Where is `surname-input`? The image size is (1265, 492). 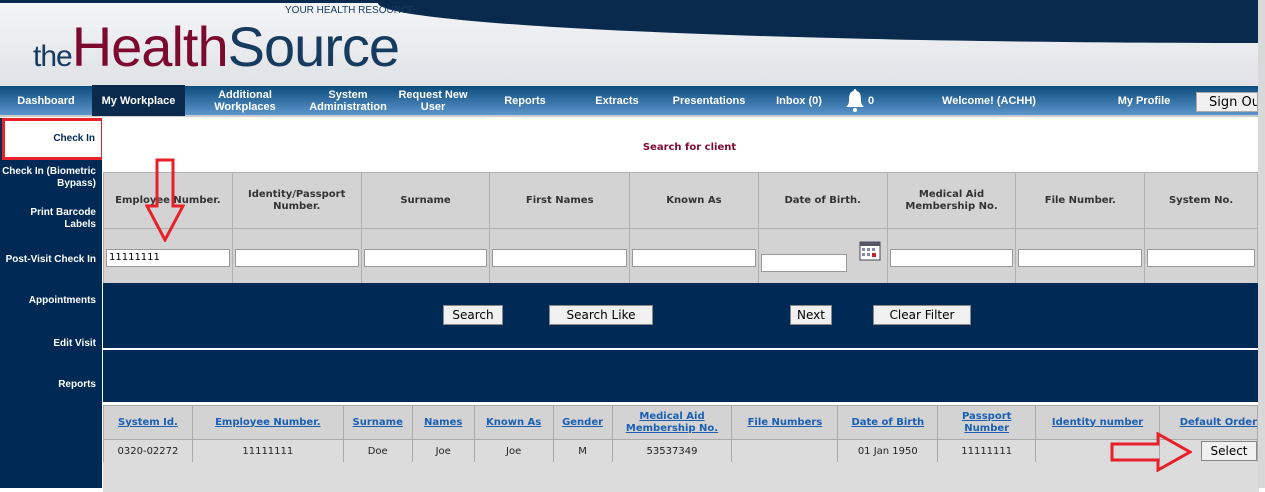 surname-input is located at coordinates (425, 257).